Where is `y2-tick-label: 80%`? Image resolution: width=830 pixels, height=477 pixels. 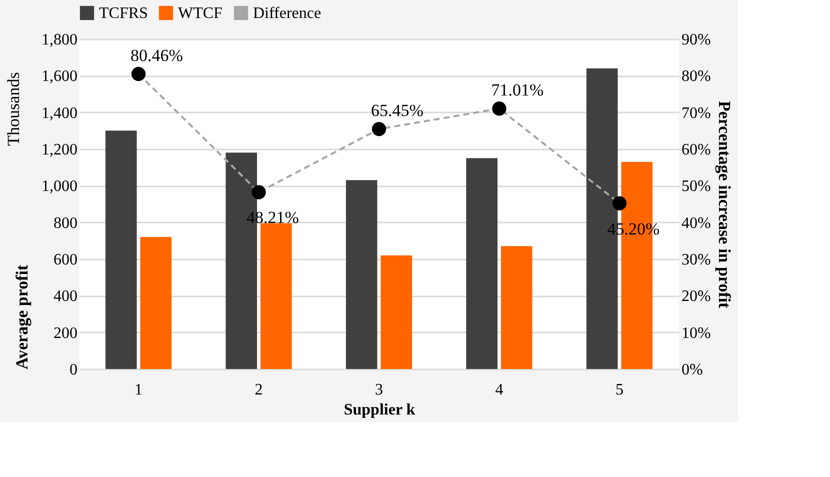 y2-tick-label: 80% is located at coordinates (696, 77).